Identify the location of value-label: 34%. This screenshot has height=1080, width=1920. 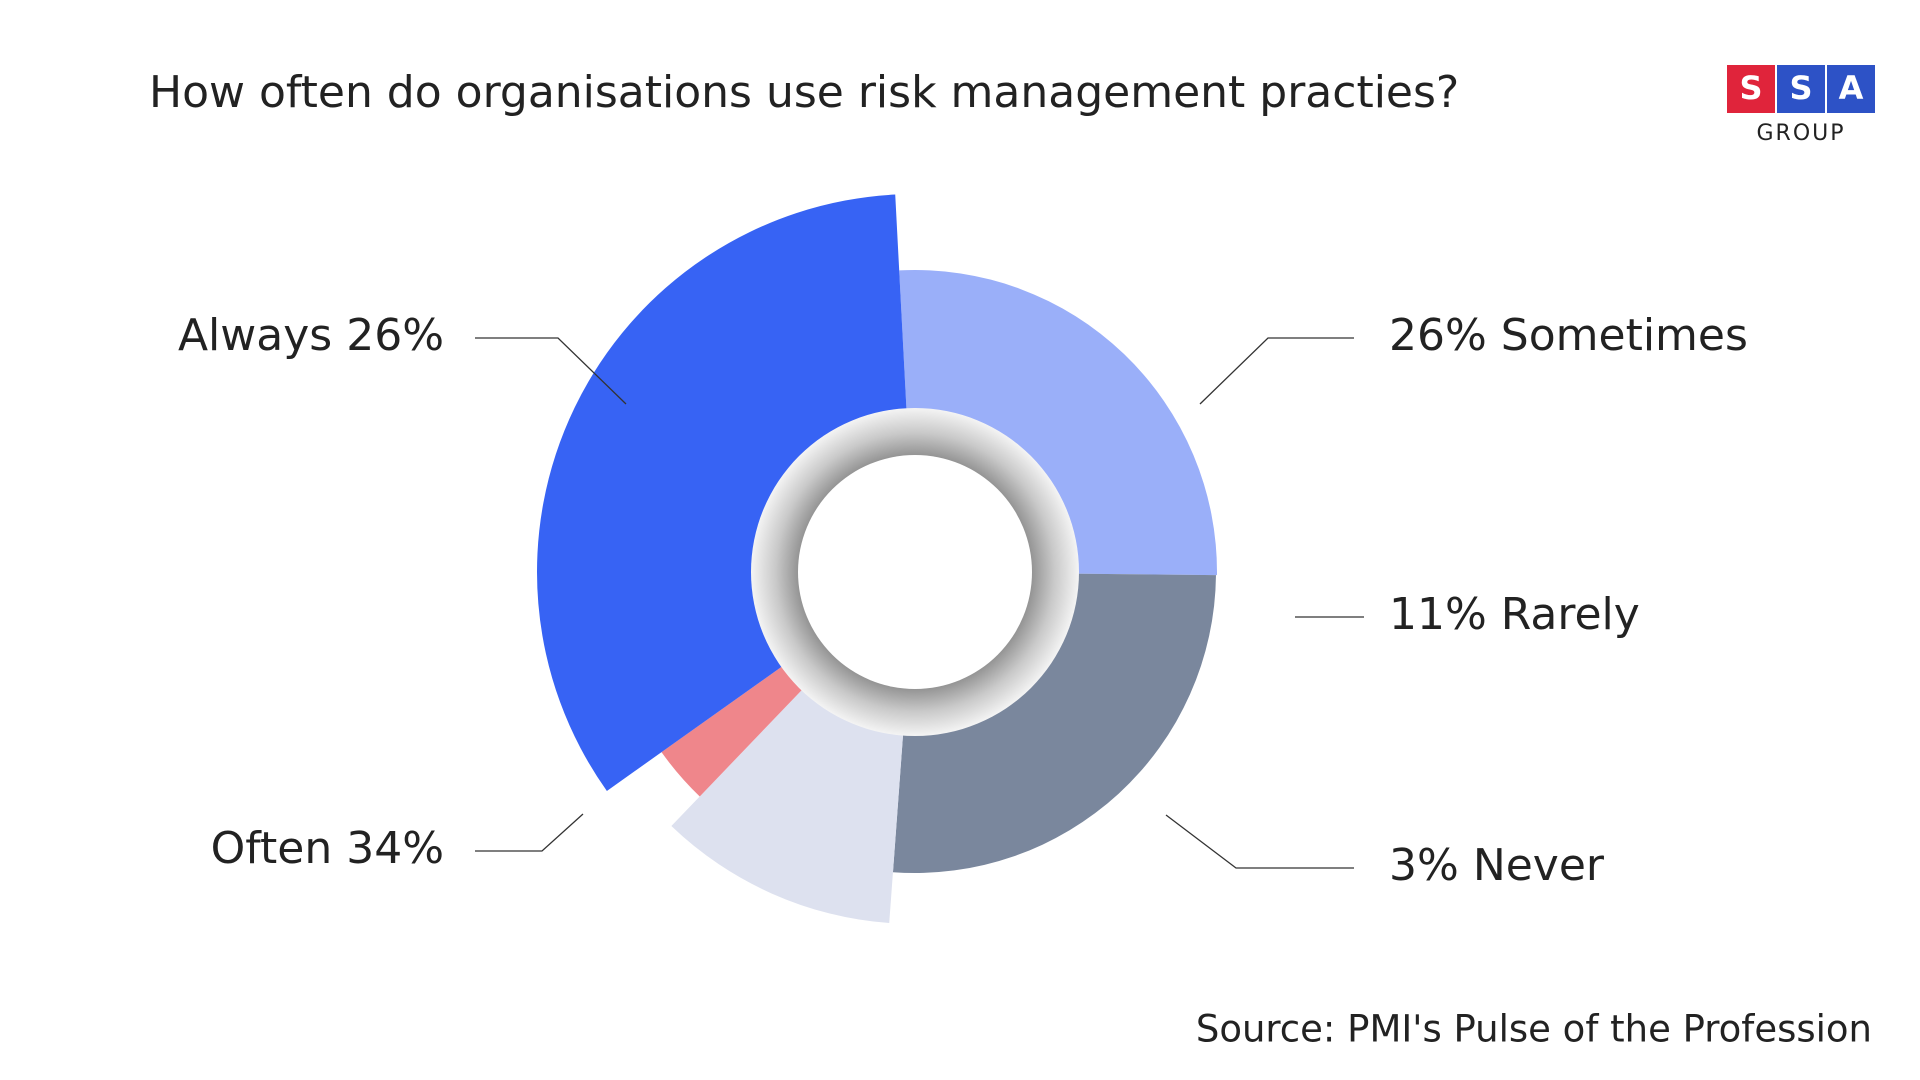
(395, 848).